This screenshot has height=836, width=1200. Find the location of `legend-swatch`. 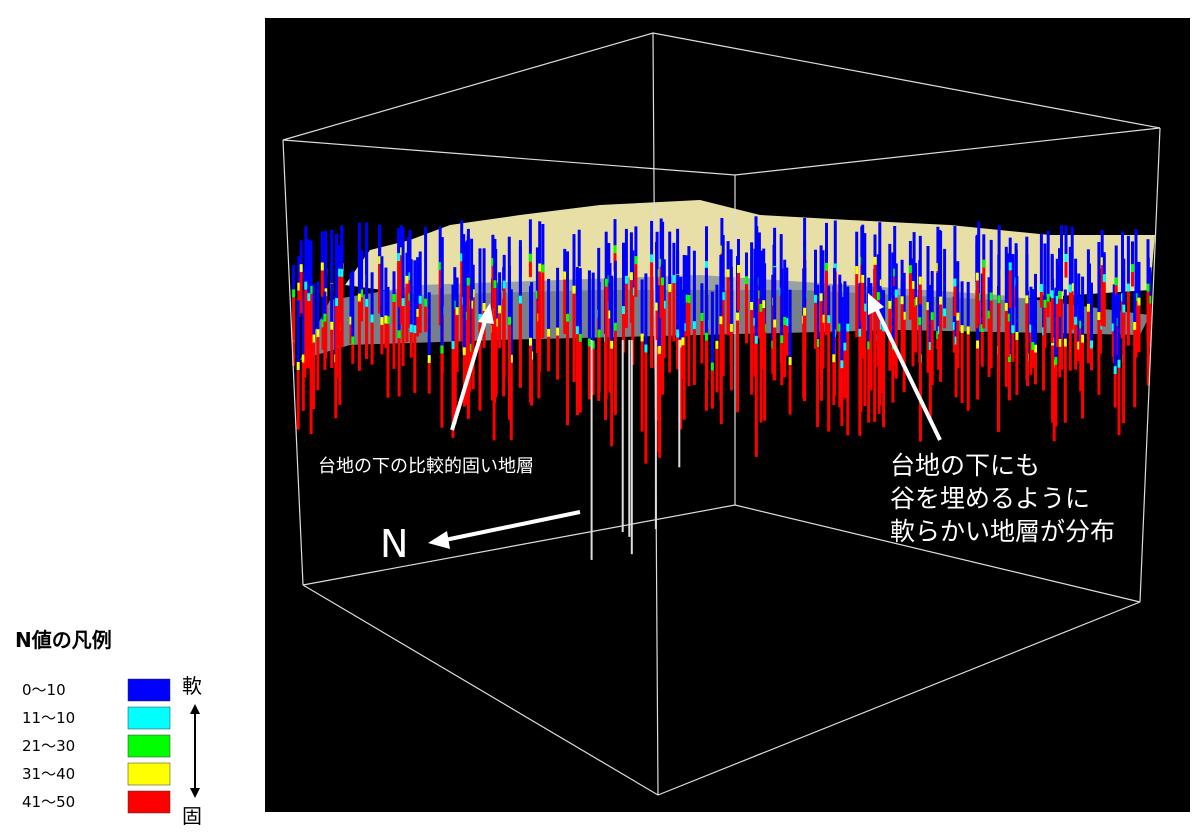

legend-swatch is located at coordinates (149, 718).